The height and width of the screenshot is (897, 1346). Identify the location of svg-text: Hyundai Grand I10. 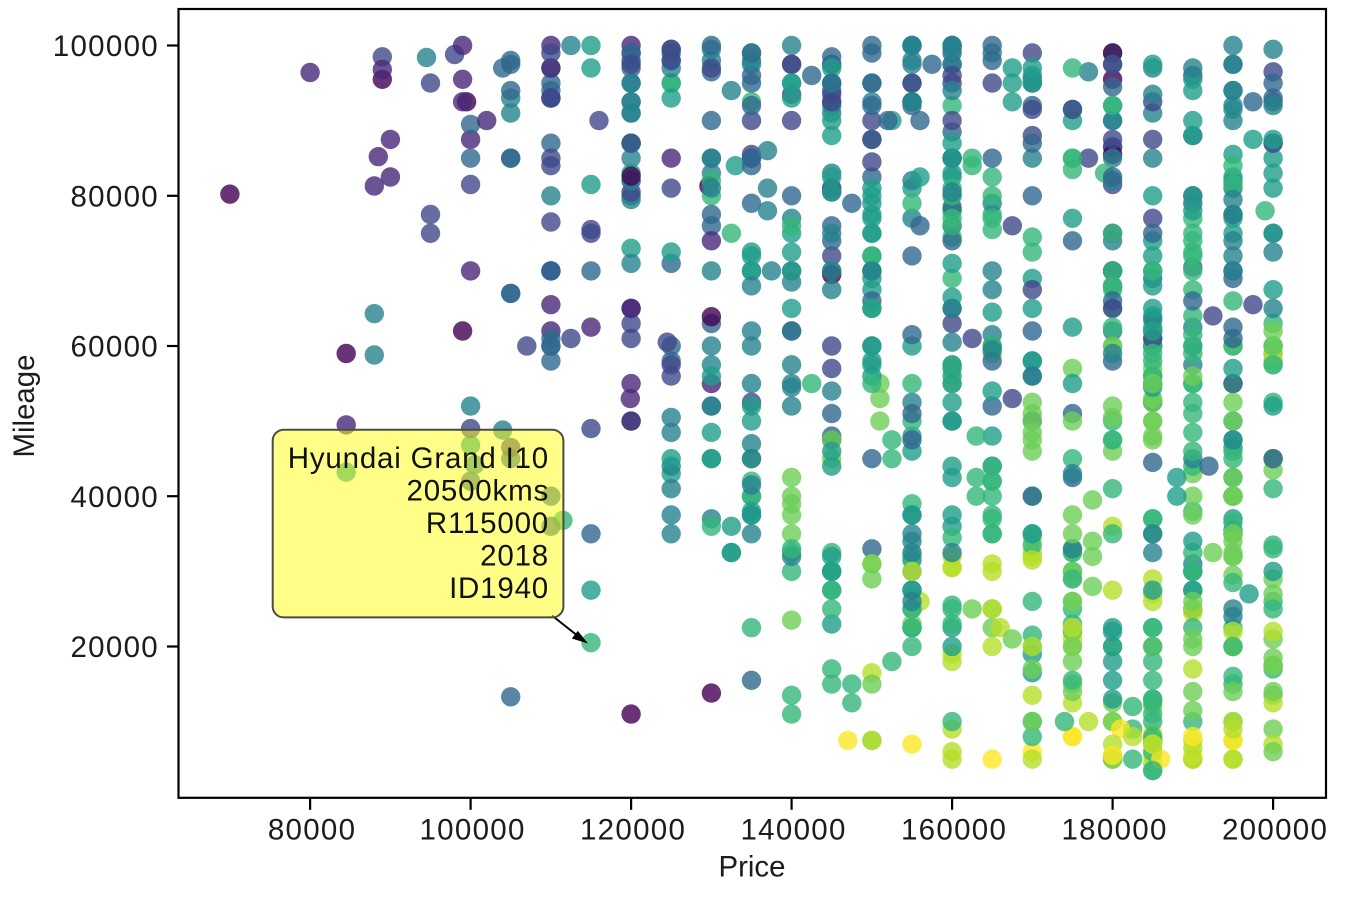
(418, 458).